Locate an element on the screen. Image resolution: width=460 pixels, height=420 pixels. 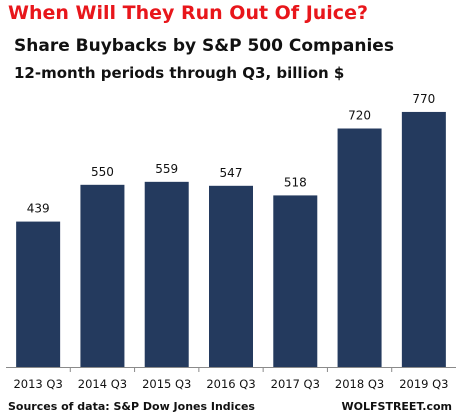
bar-2013-q3 is located at coordinates (38, 294).